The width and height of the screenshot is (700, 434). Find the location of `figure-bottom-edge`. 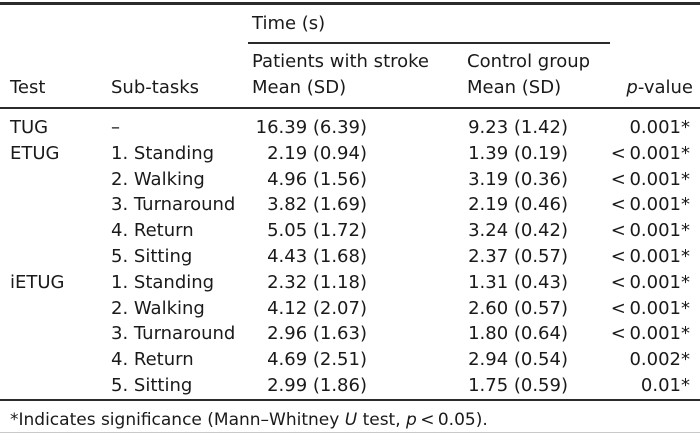

figure-bottom-edge is located at coordinates (350, 432).